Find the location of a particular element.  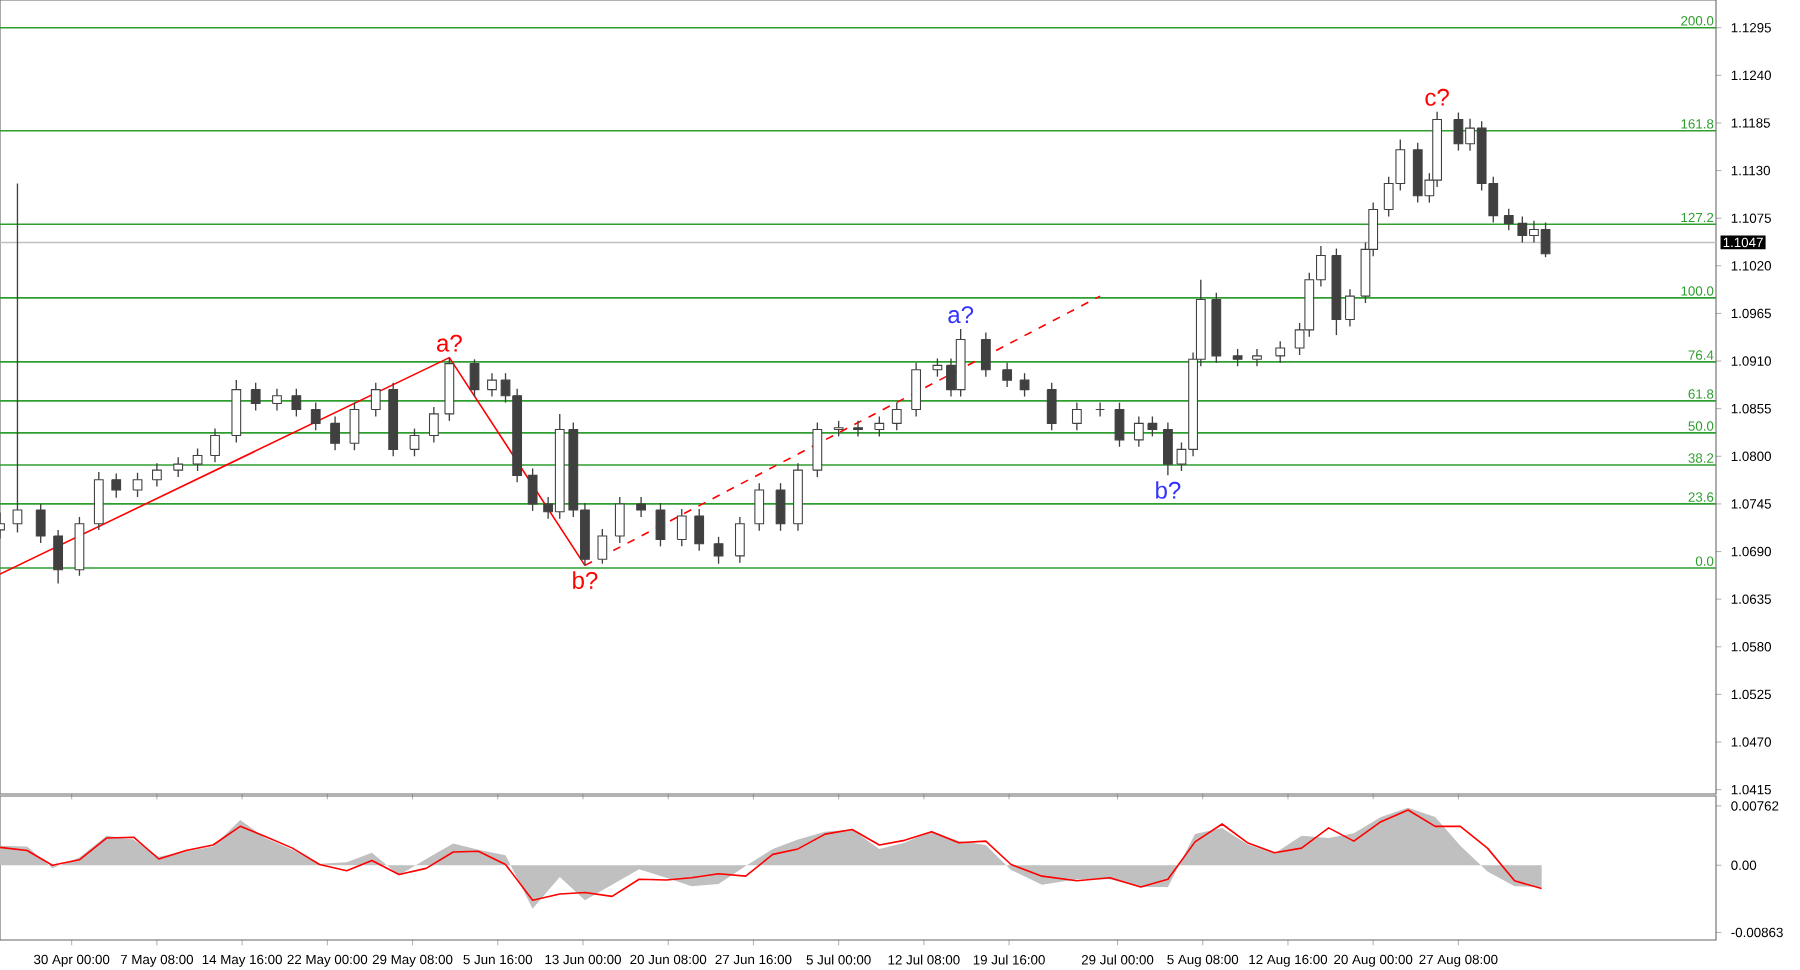

annotation: c? is located at coordinates (1437, 97).